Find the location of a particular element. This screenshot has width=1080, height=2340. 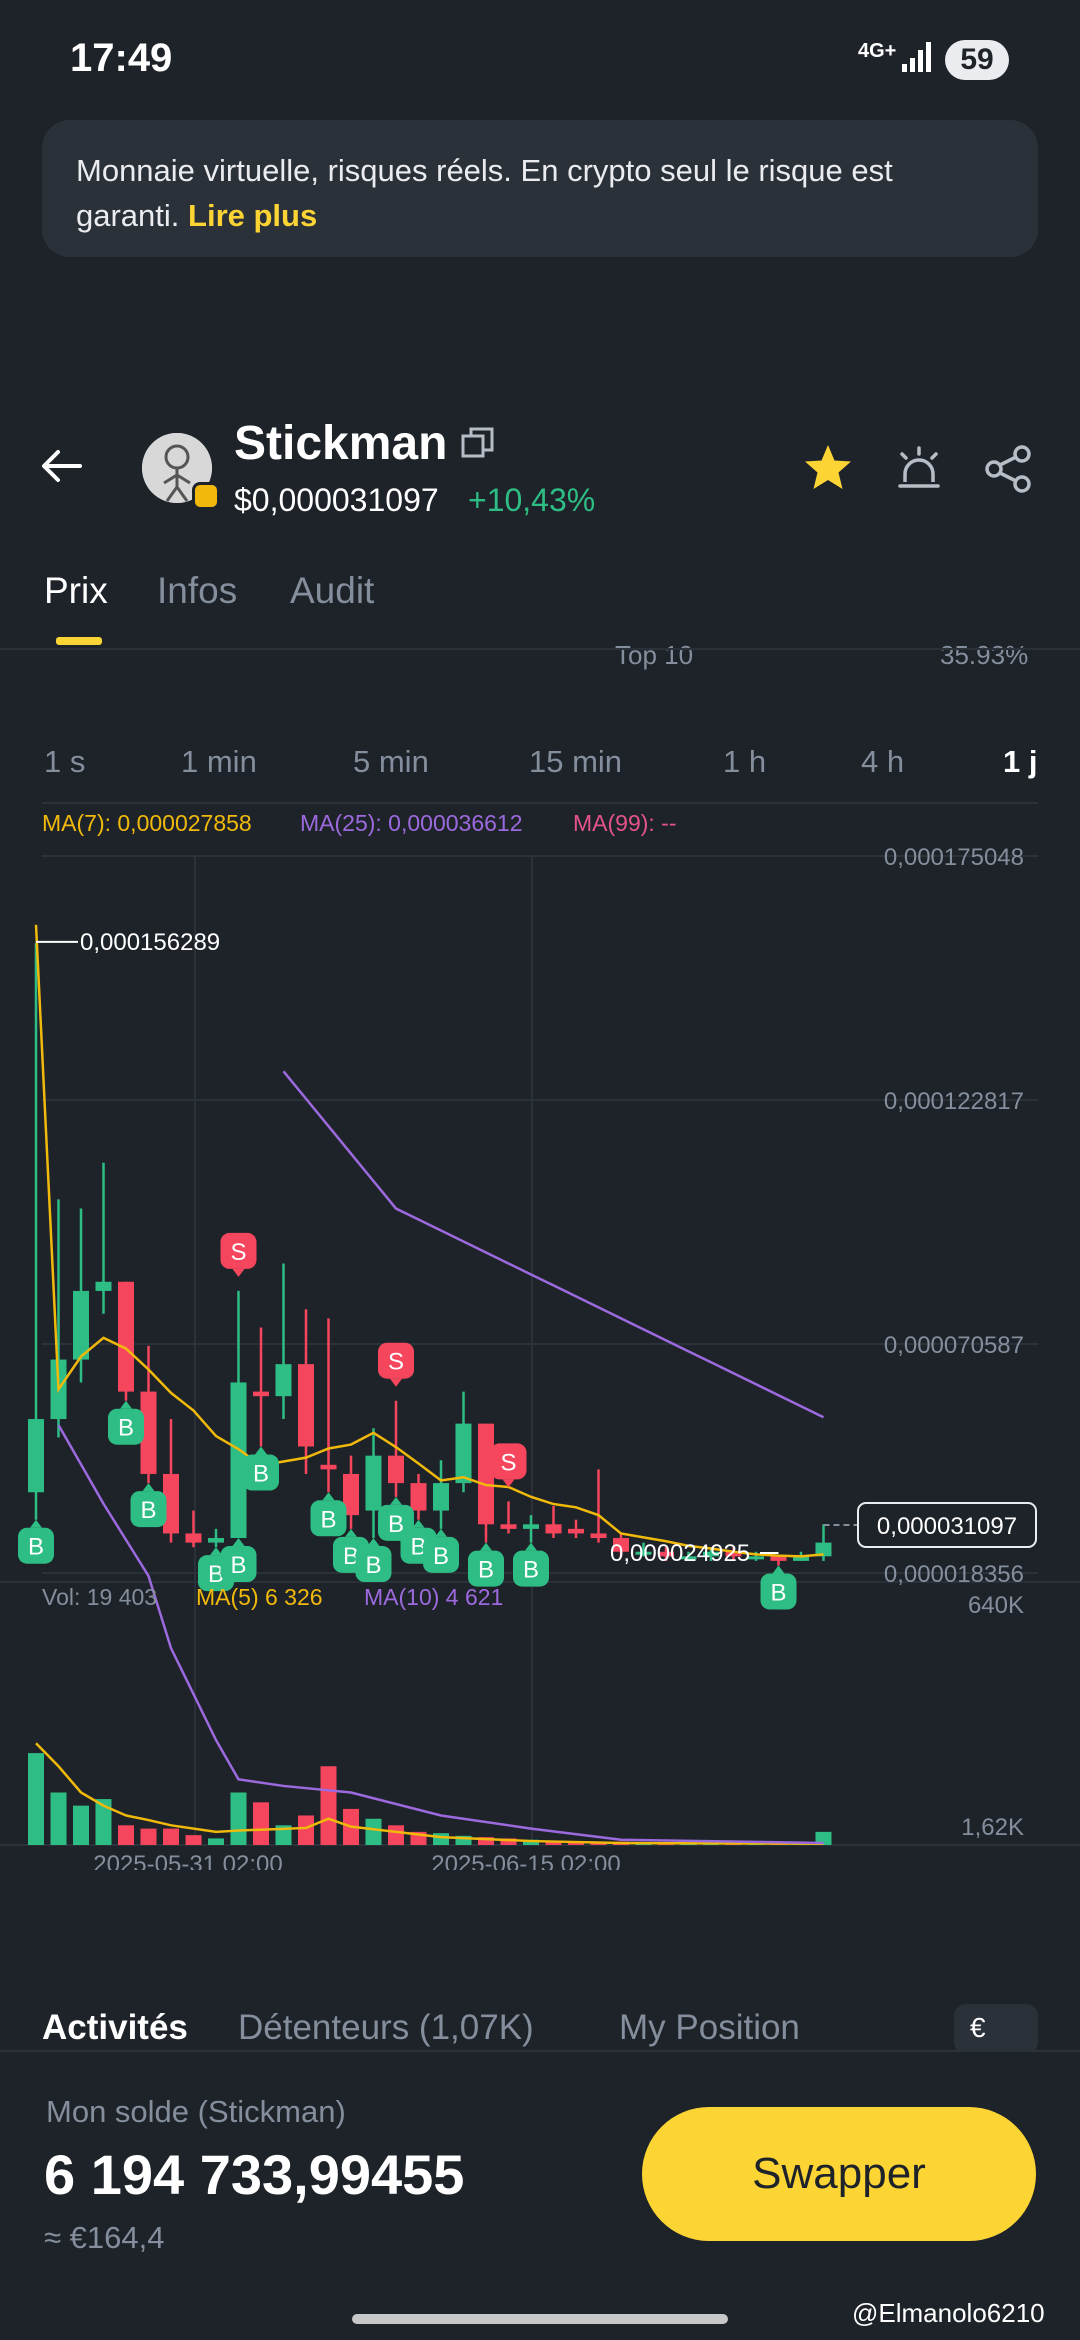

active-tab-indicator is located at coordinates (79, 641).